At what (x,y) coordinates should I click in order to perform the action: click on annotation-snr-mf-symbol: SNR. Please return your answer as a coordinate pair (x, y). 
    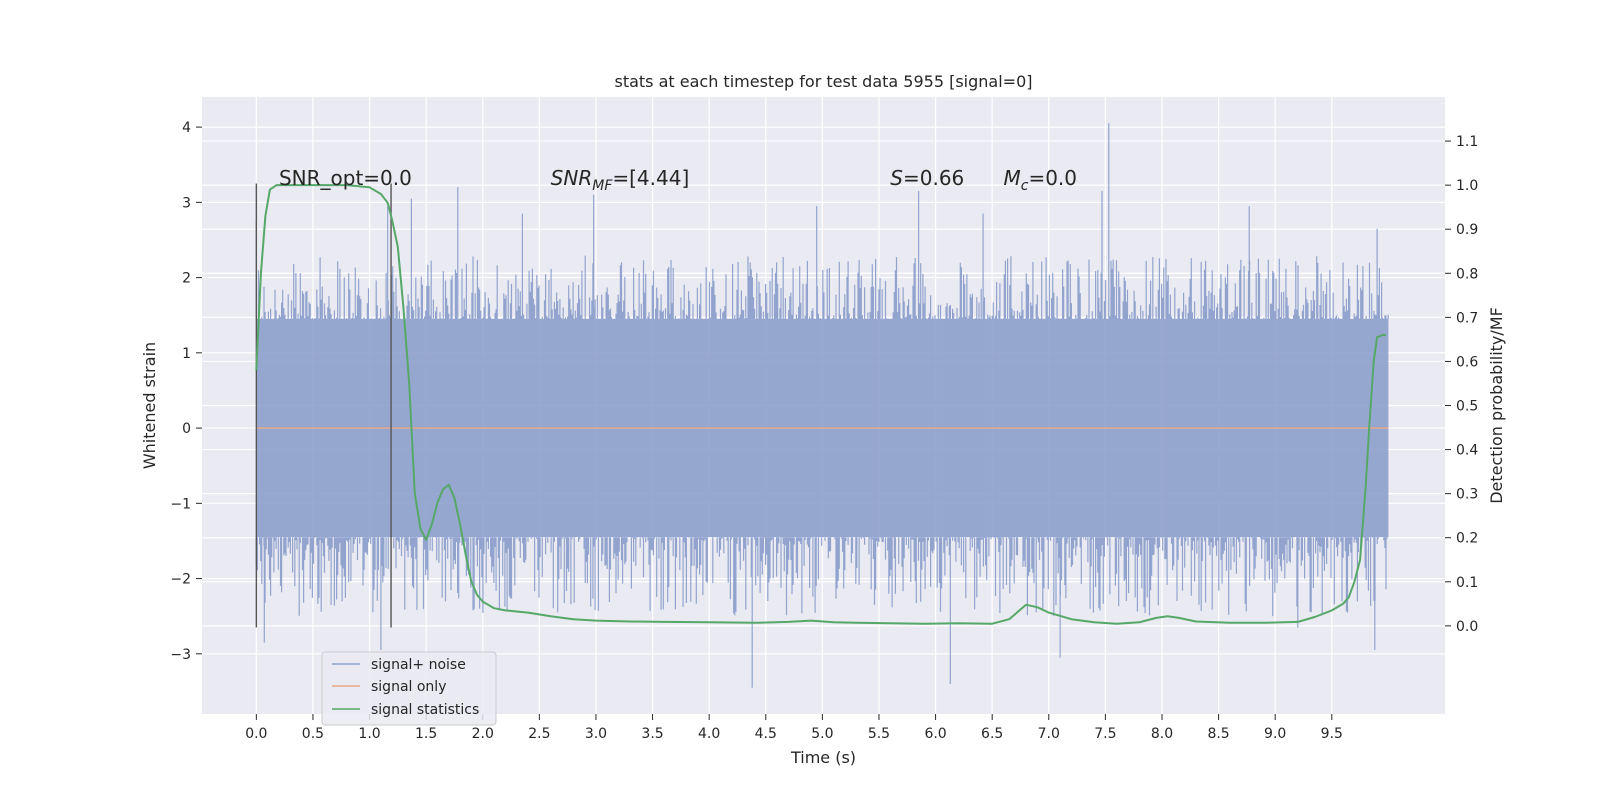
    Looking at the image, I should click on (572, 178).